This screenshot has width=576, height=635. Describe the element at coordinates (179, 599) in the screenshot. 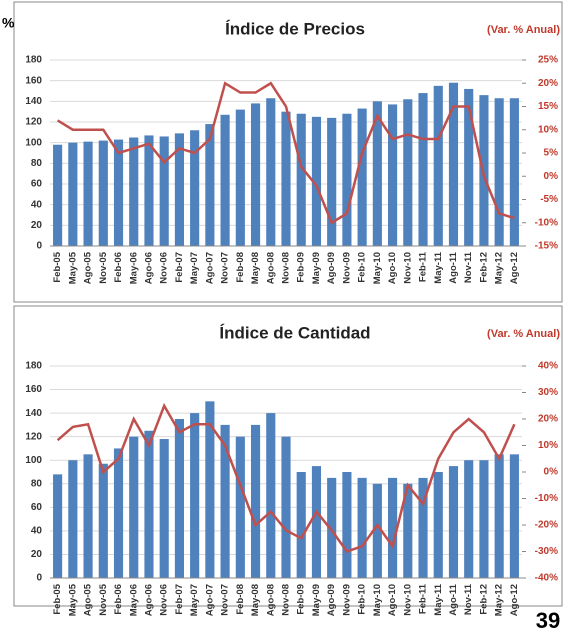

I see `x-tick-label: Feb-07` at that location.